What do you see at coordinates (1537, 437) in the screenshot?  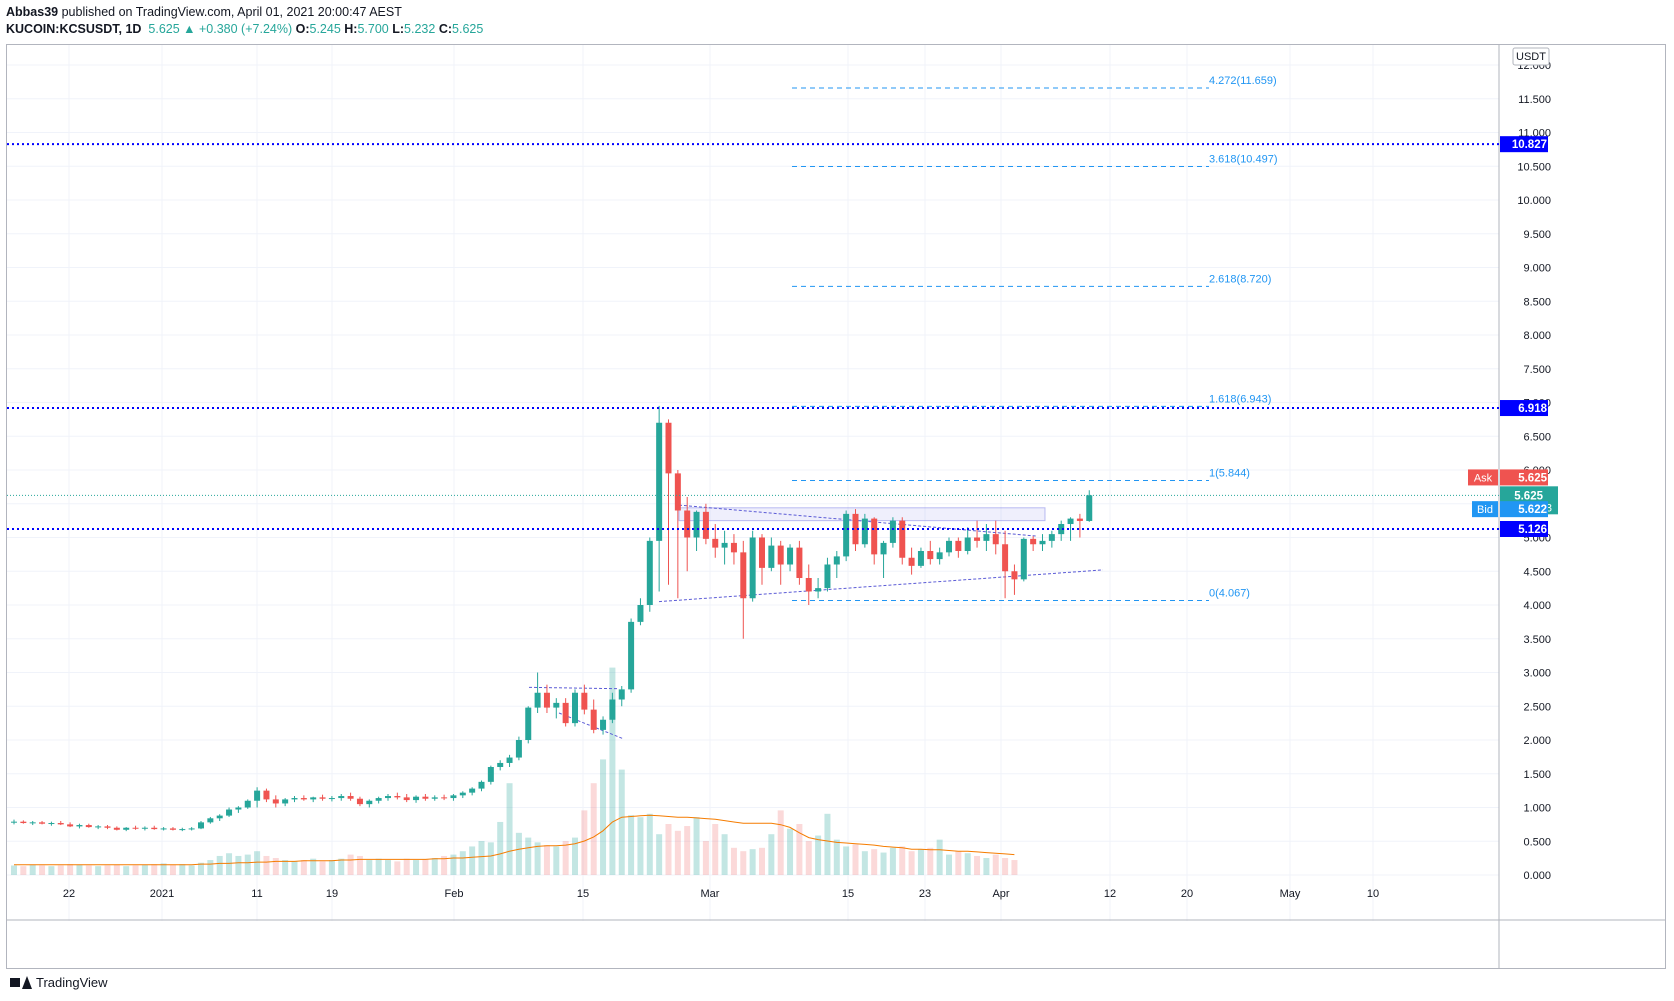 I see `y-tick-label: 6.500` at bounding box center [1537, 437].